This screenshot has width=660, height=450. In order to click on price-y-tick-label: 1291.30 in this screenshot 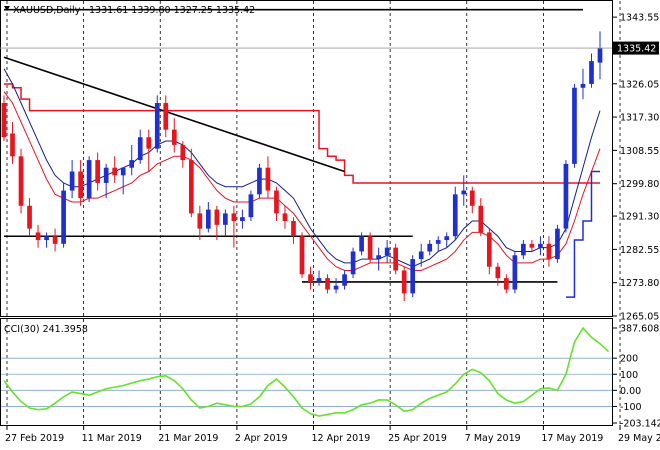, I will do `click(639, 217)`.